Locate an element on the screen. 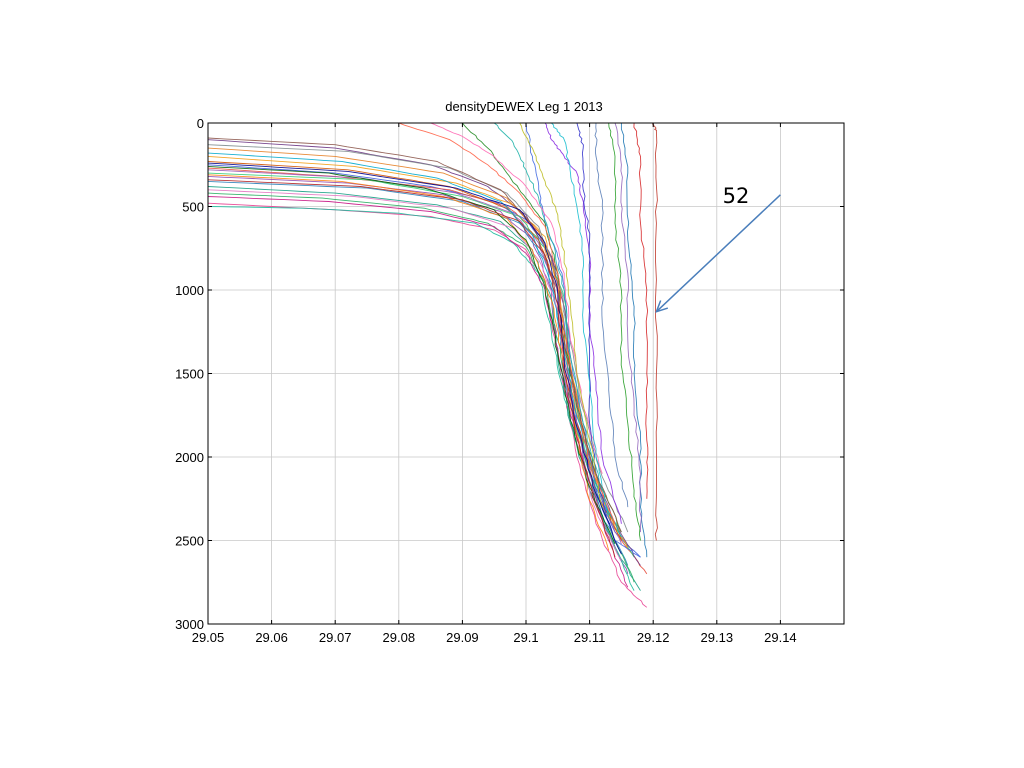 The height and width of the screenshot is (768, 1024). chart-title: densityDEWEX Leg 1 2013 is located at coordinates (524, 106).